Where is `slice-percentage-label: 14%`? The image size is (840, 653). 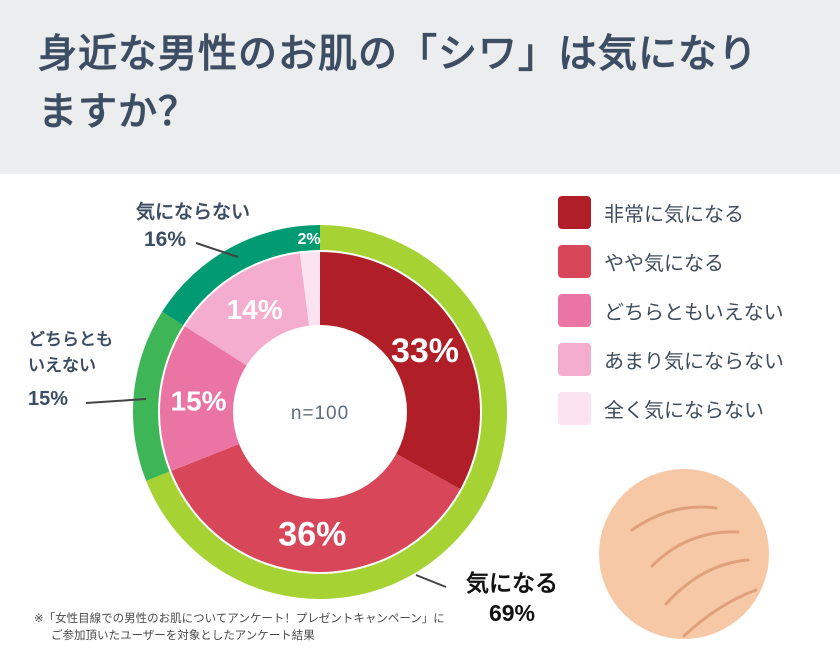 slice-percentage-label: 14% is located at coordinates (255, 309).